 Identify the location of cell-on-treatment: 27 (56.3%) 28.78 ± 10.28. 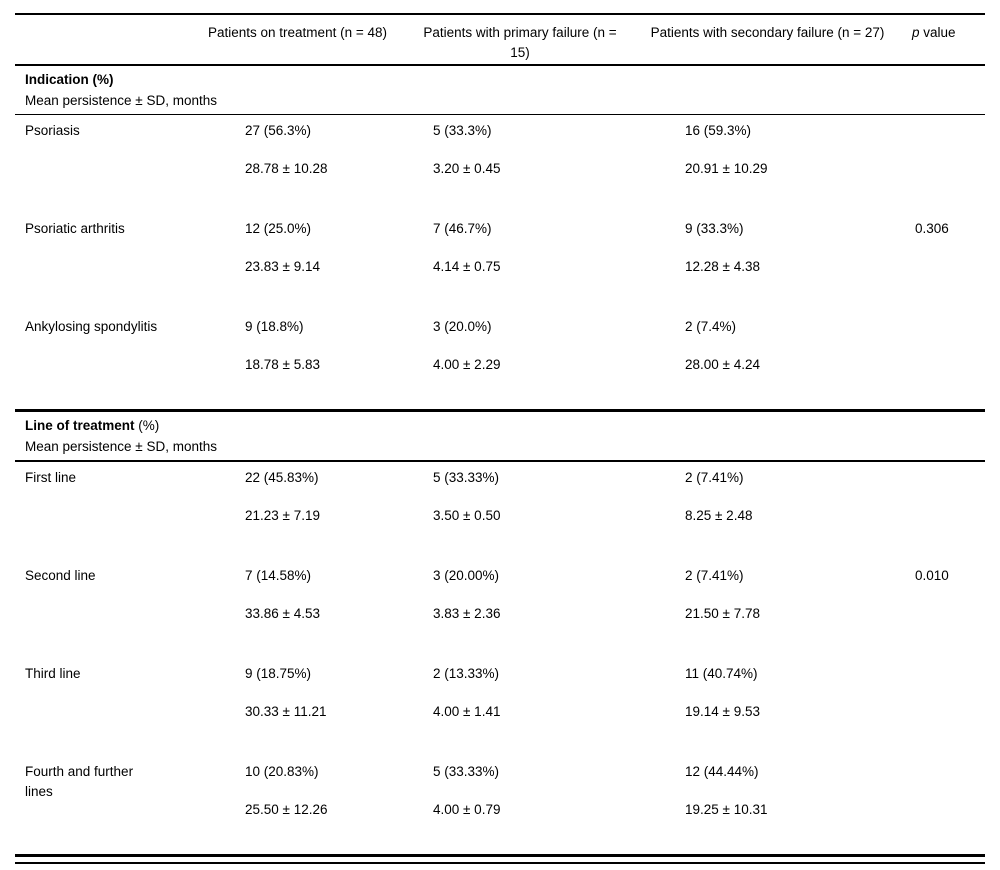
(297, 167).